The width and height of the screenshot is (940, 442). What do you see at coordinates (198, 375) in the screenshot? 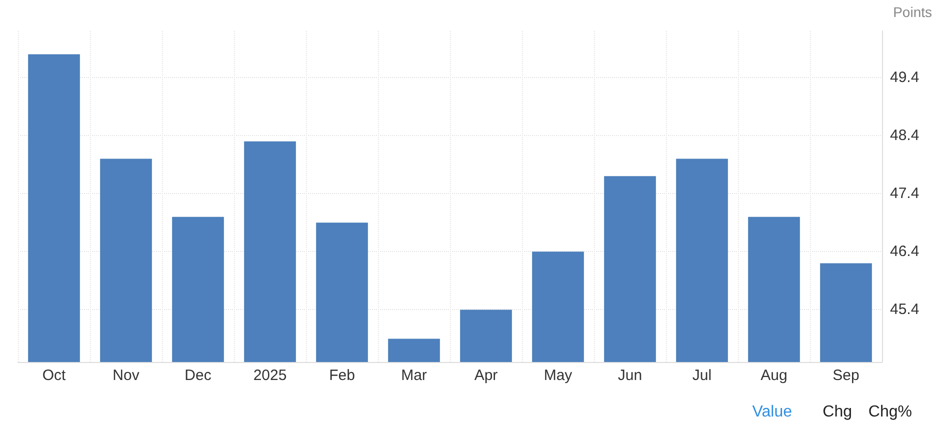
I see `x-tick-label: Dec` at bounding box center [198, 375].